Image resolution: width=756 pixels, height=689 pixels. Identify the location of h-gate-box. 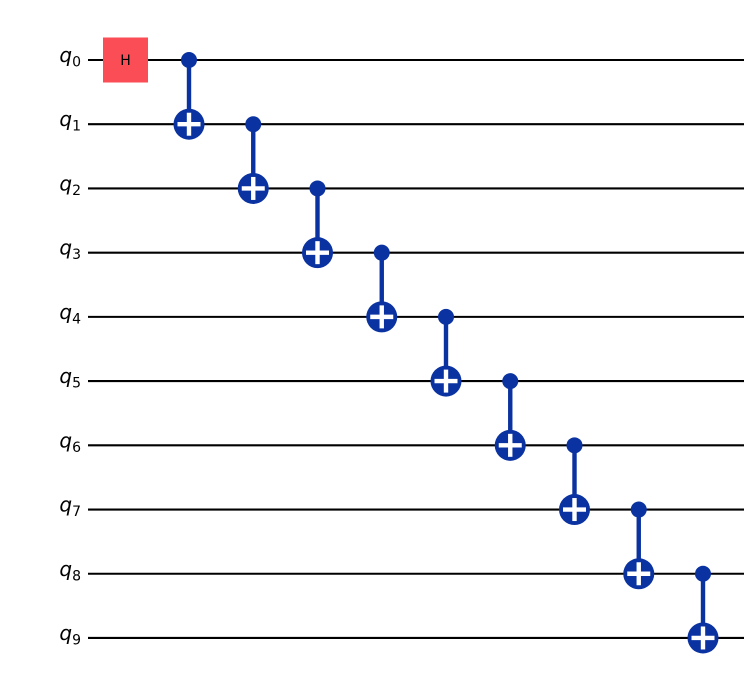
(125, 60).